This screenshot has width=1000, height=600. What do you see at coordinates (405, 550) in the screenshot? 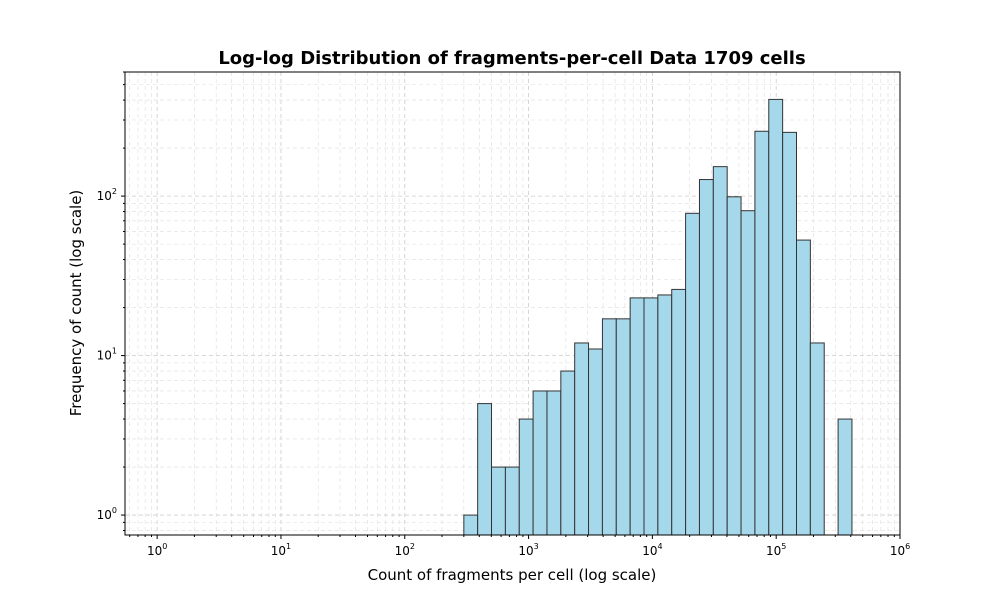
I see `x-tick-label: 10²` at bounding box center [405, 550].